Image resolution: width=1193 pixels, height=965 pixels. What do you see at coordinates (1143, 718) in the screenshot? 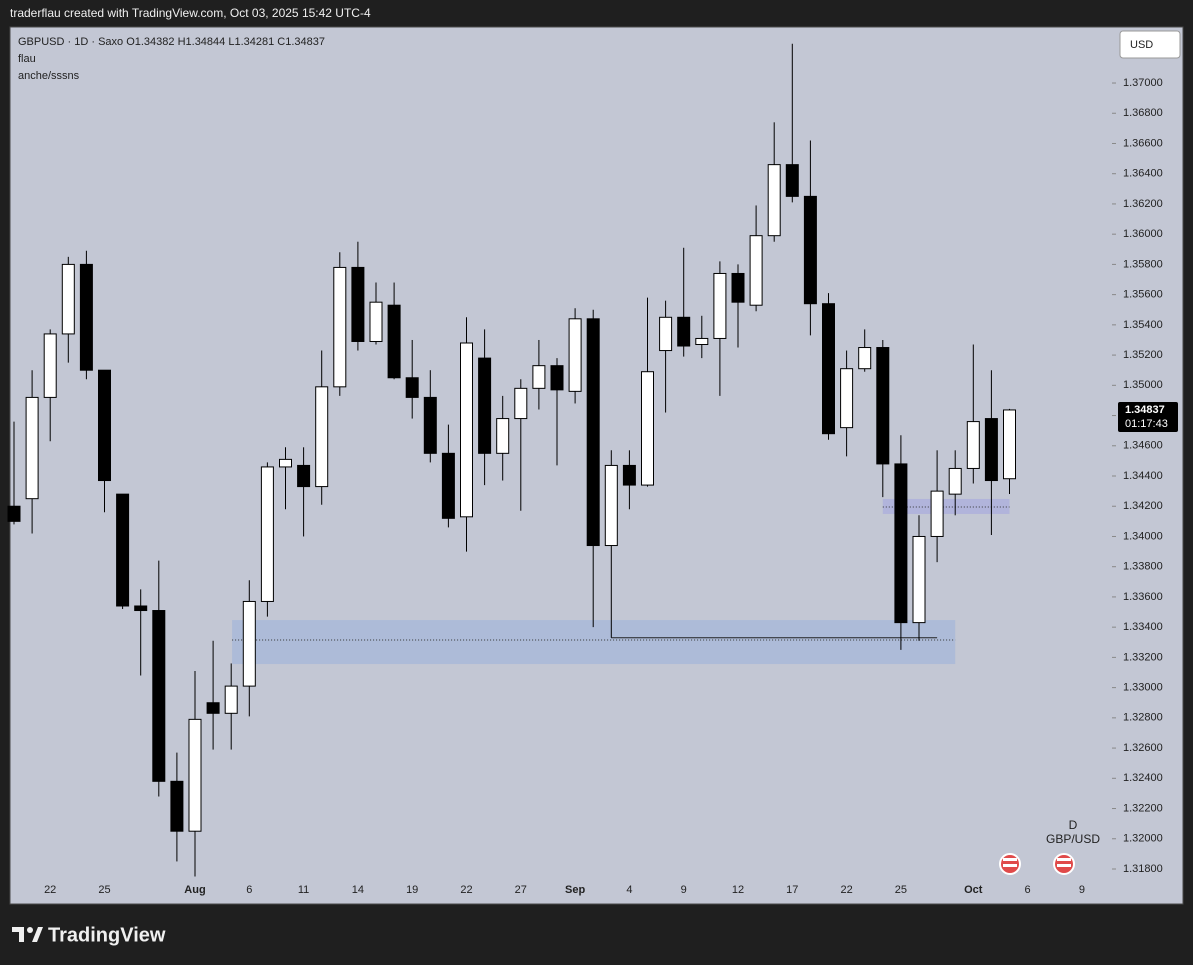
I see `y-tick-label: 1.32800` at bounding box center [1143, 718].